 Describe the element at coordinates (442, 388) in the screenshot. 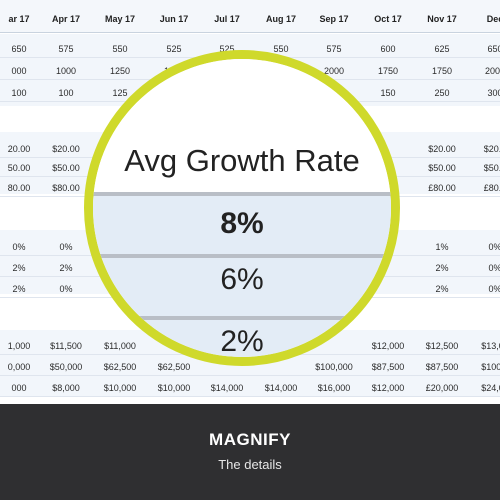

I see `table-cell: £20,000` at that location.